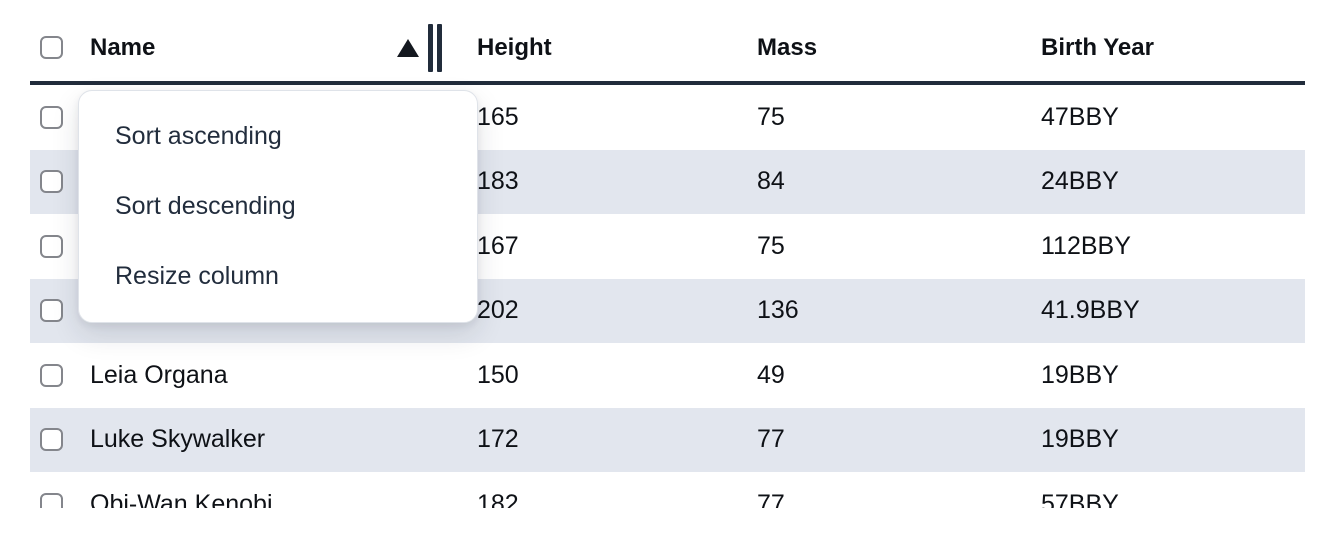 Image resolution: width=1330 pixels, height=536 pixels. What do you see at coordinates (1097, 47) in the screenshot?
I see `column-header-birth-year: Birth Year` at bounding box center [1097, 47].